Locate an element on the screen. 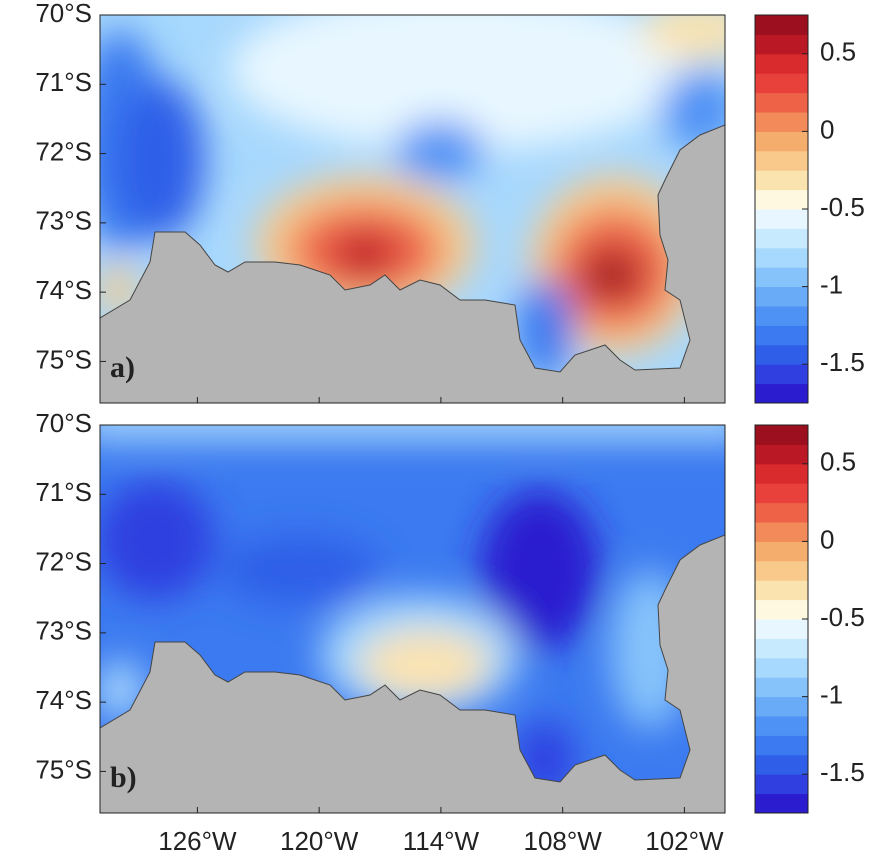 This screenshot has width=886, height=865. panel-label: b) is located at coordinates (123, 777).